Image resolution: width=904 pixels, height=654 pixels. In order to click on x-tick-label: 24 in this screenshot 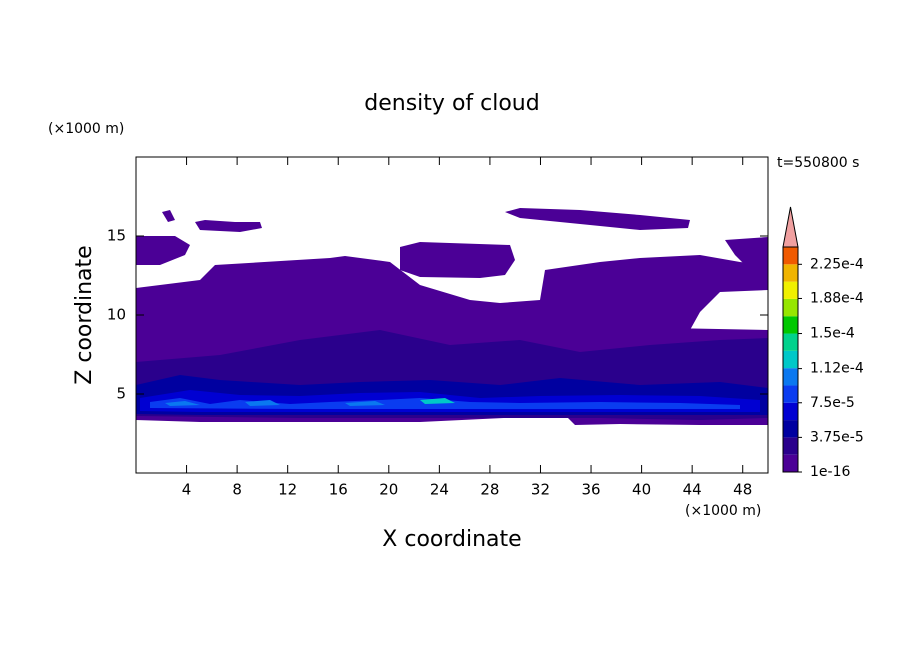, I will do `click(439, 490)`.